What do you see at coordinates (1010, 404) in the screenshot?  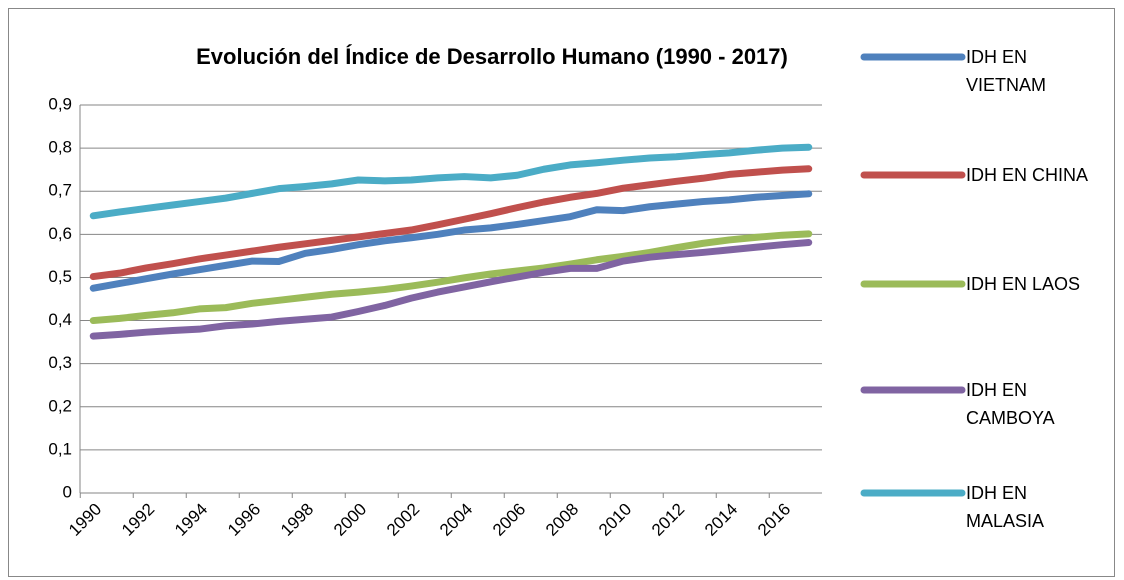 I see `legend-label: IDH EN CAMBOYA` at bounding box center [1010, 404].